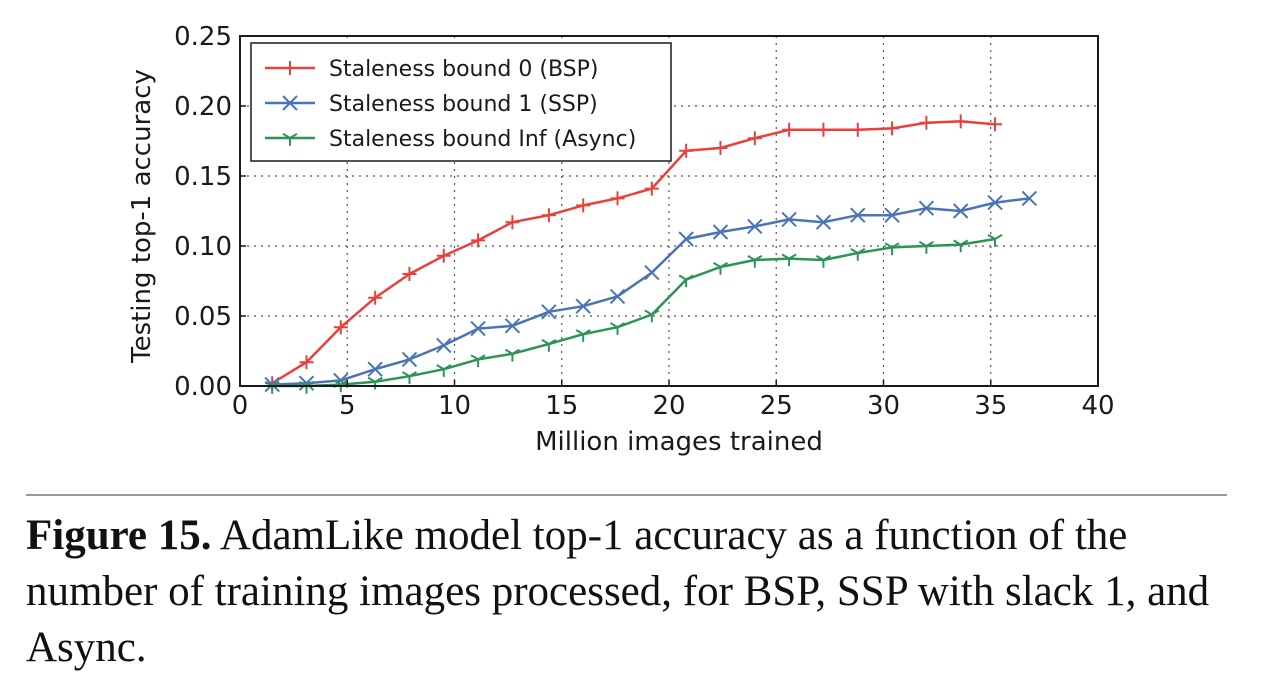 The image size is (1270, 700). Describe the element at coordinates (1097, 406) in the screenshot. I see `x-tick-label: 40` at that location.